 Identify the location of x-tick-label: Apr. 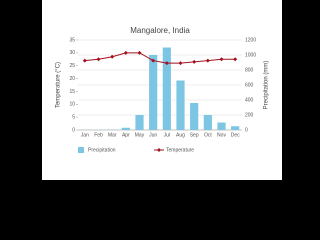
(126, 135).